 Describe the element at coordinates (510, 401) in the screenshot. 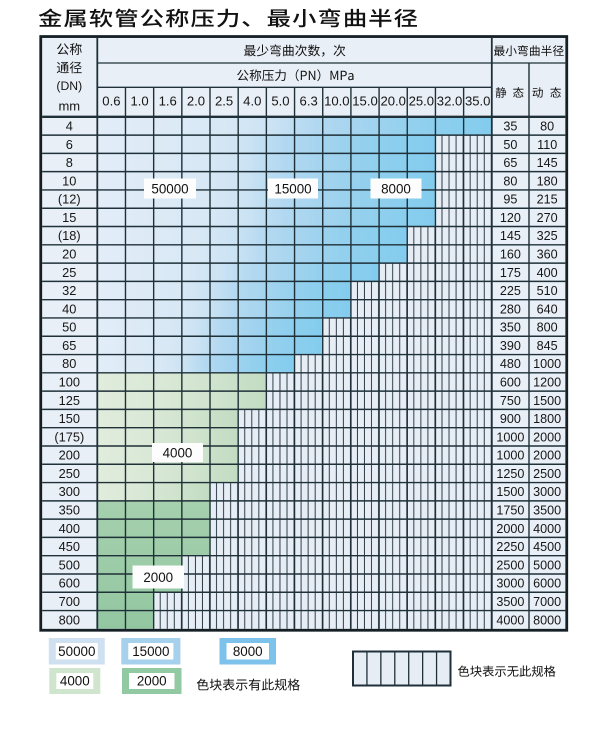

I see `svg-text: 750` at that location.